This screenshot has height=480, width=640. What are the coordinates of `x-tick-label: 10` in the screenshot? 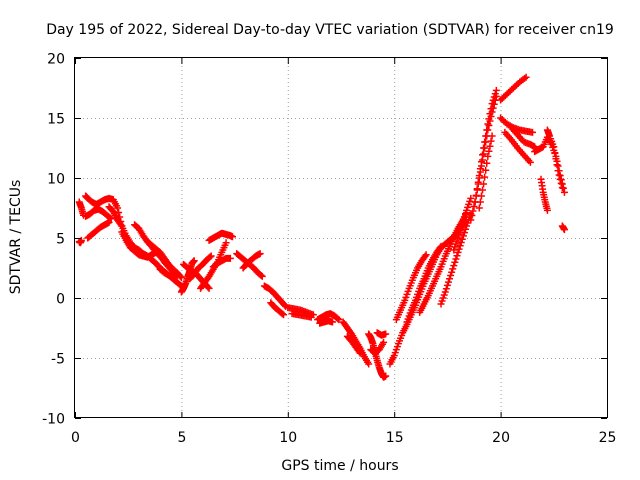 It's located at (288, 438).